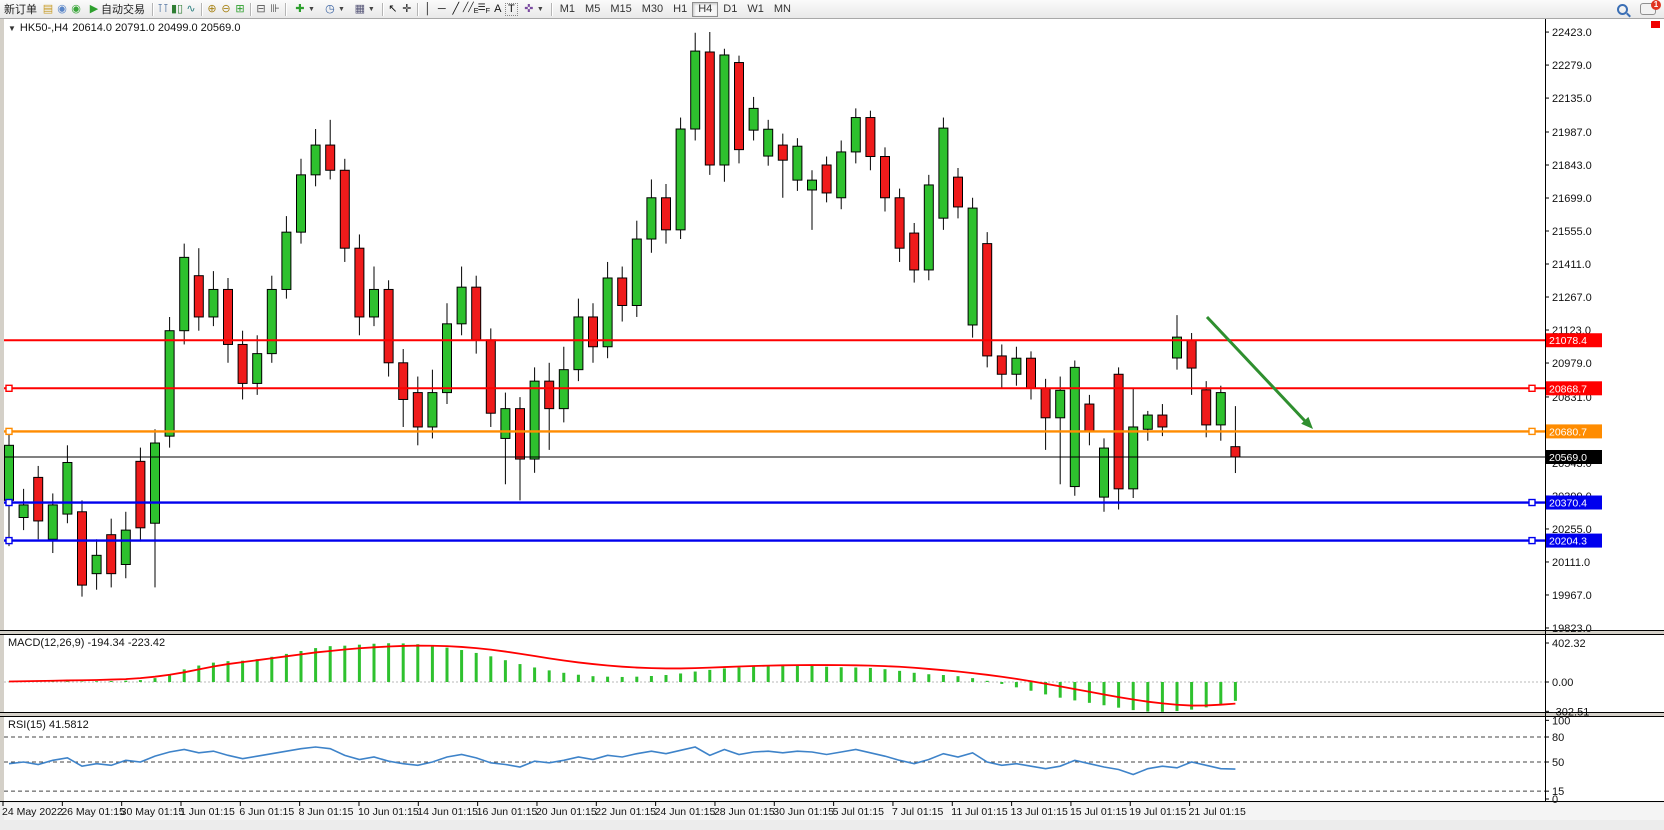  I want to click on vertical-line-icon: │, so click(428, 9).